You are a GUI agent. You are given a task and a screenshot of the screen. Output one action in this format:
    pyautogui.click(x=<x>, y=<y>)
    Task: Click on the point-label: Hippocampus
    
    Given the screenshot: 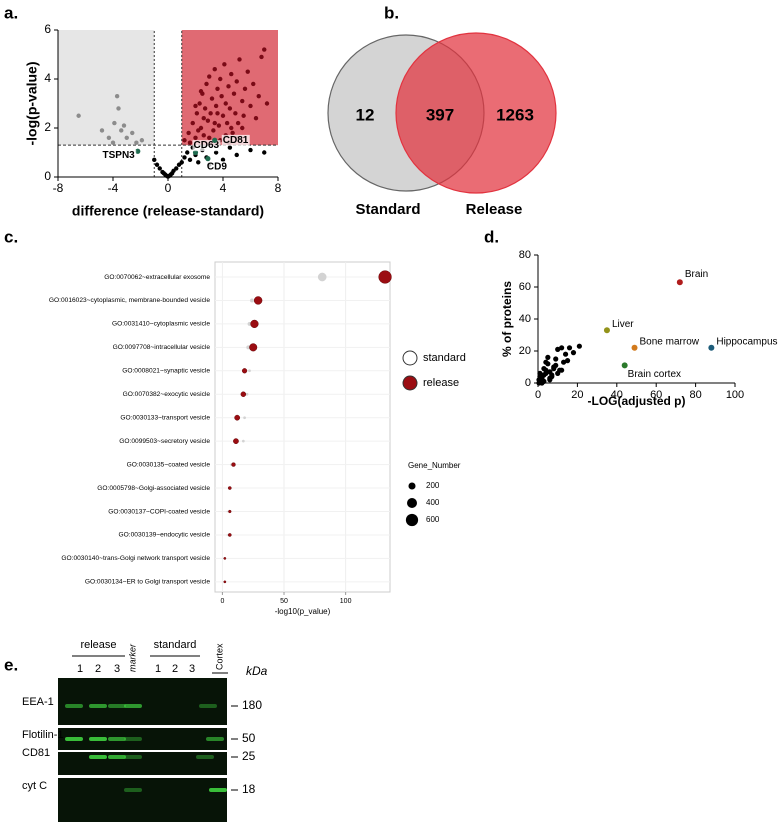 What is the action you would take?
    pyautogui.click(x=746, y=341)
    